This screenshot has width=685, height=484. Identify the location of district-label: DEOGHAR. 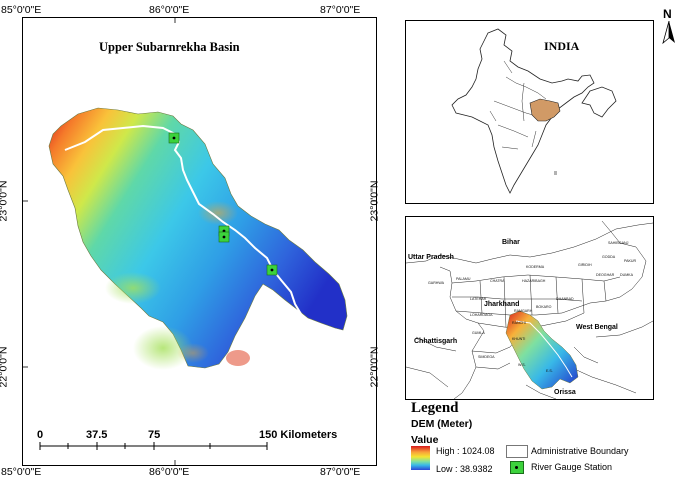
(605, 275).